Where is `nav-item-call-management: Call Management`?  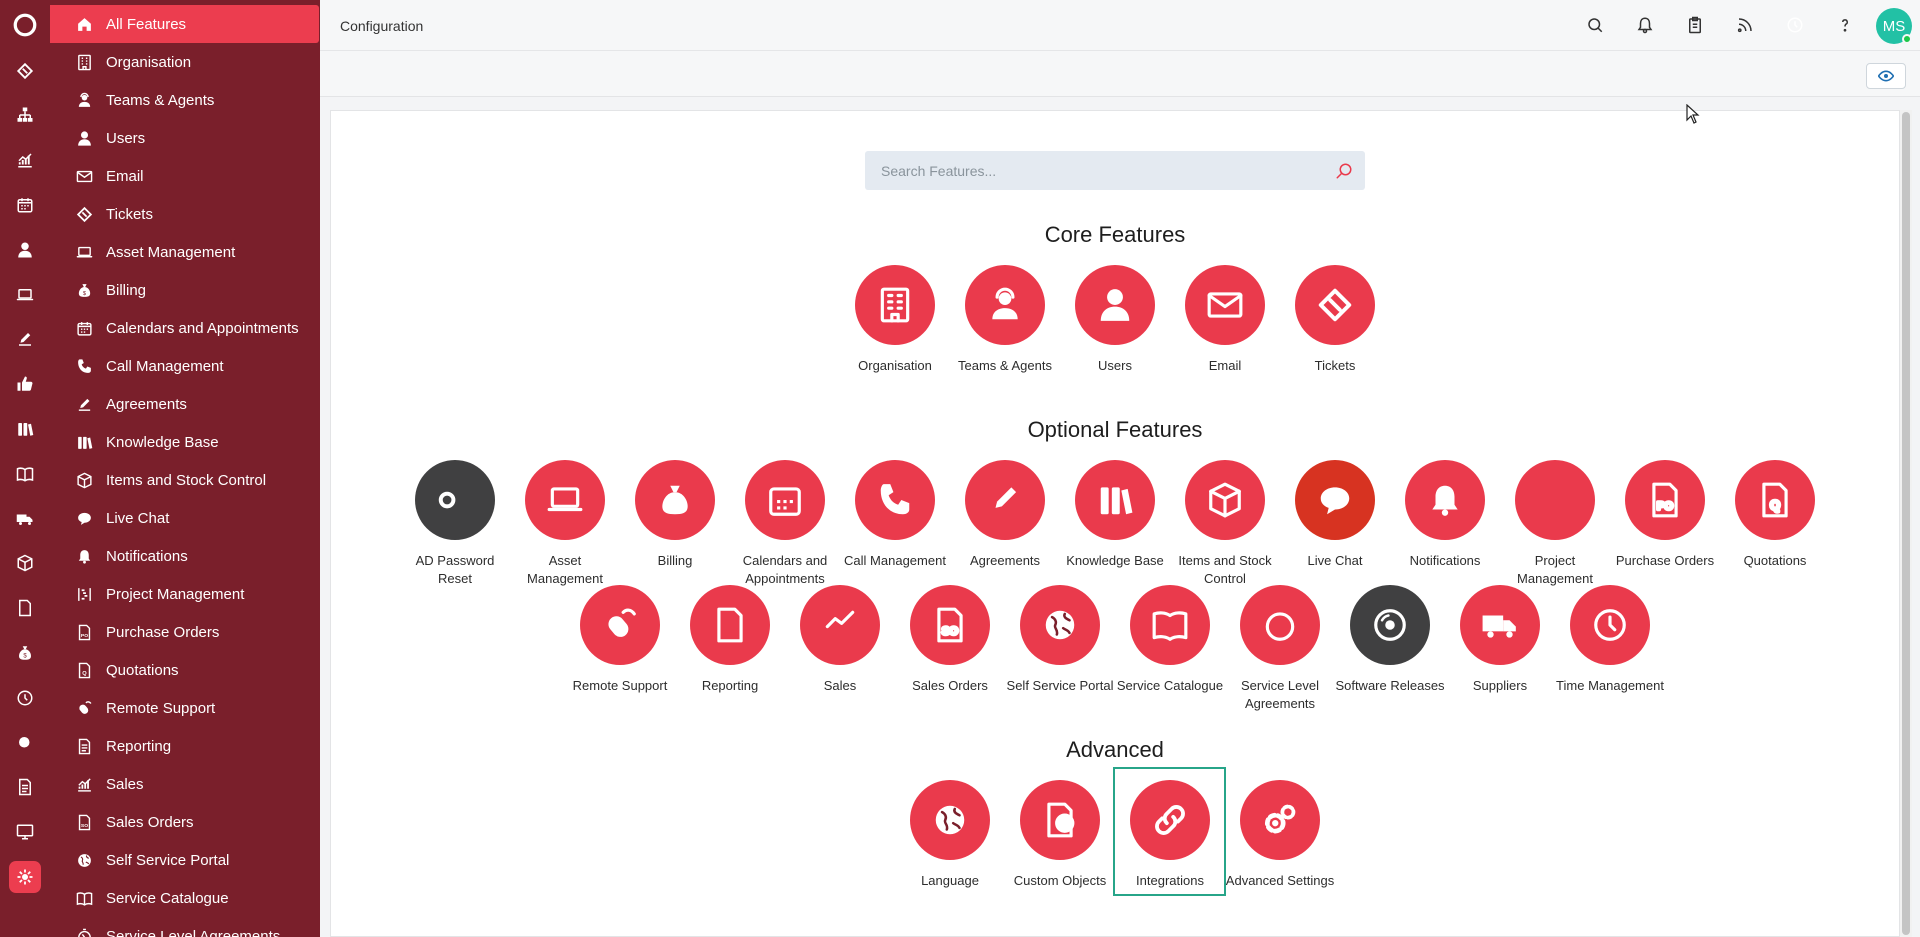
nav-item-call-management: Call Management is located at coordinates (184, 366).